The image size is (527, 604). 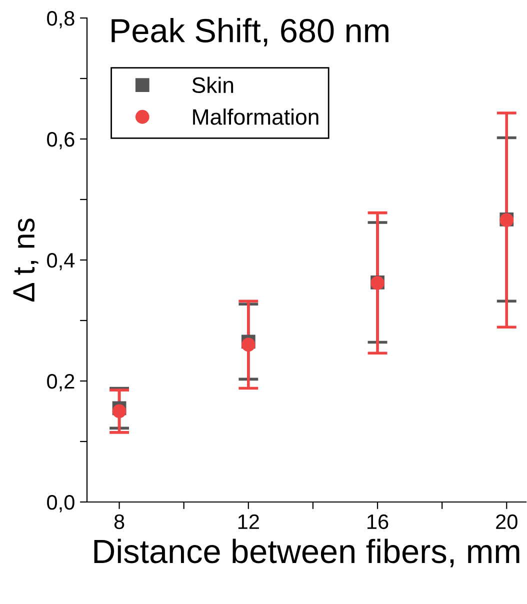 What do you see at coordinates (60, 19) in the screenshot?
I see `y-tick-label: 0,8` at bounding box center [60, 19].